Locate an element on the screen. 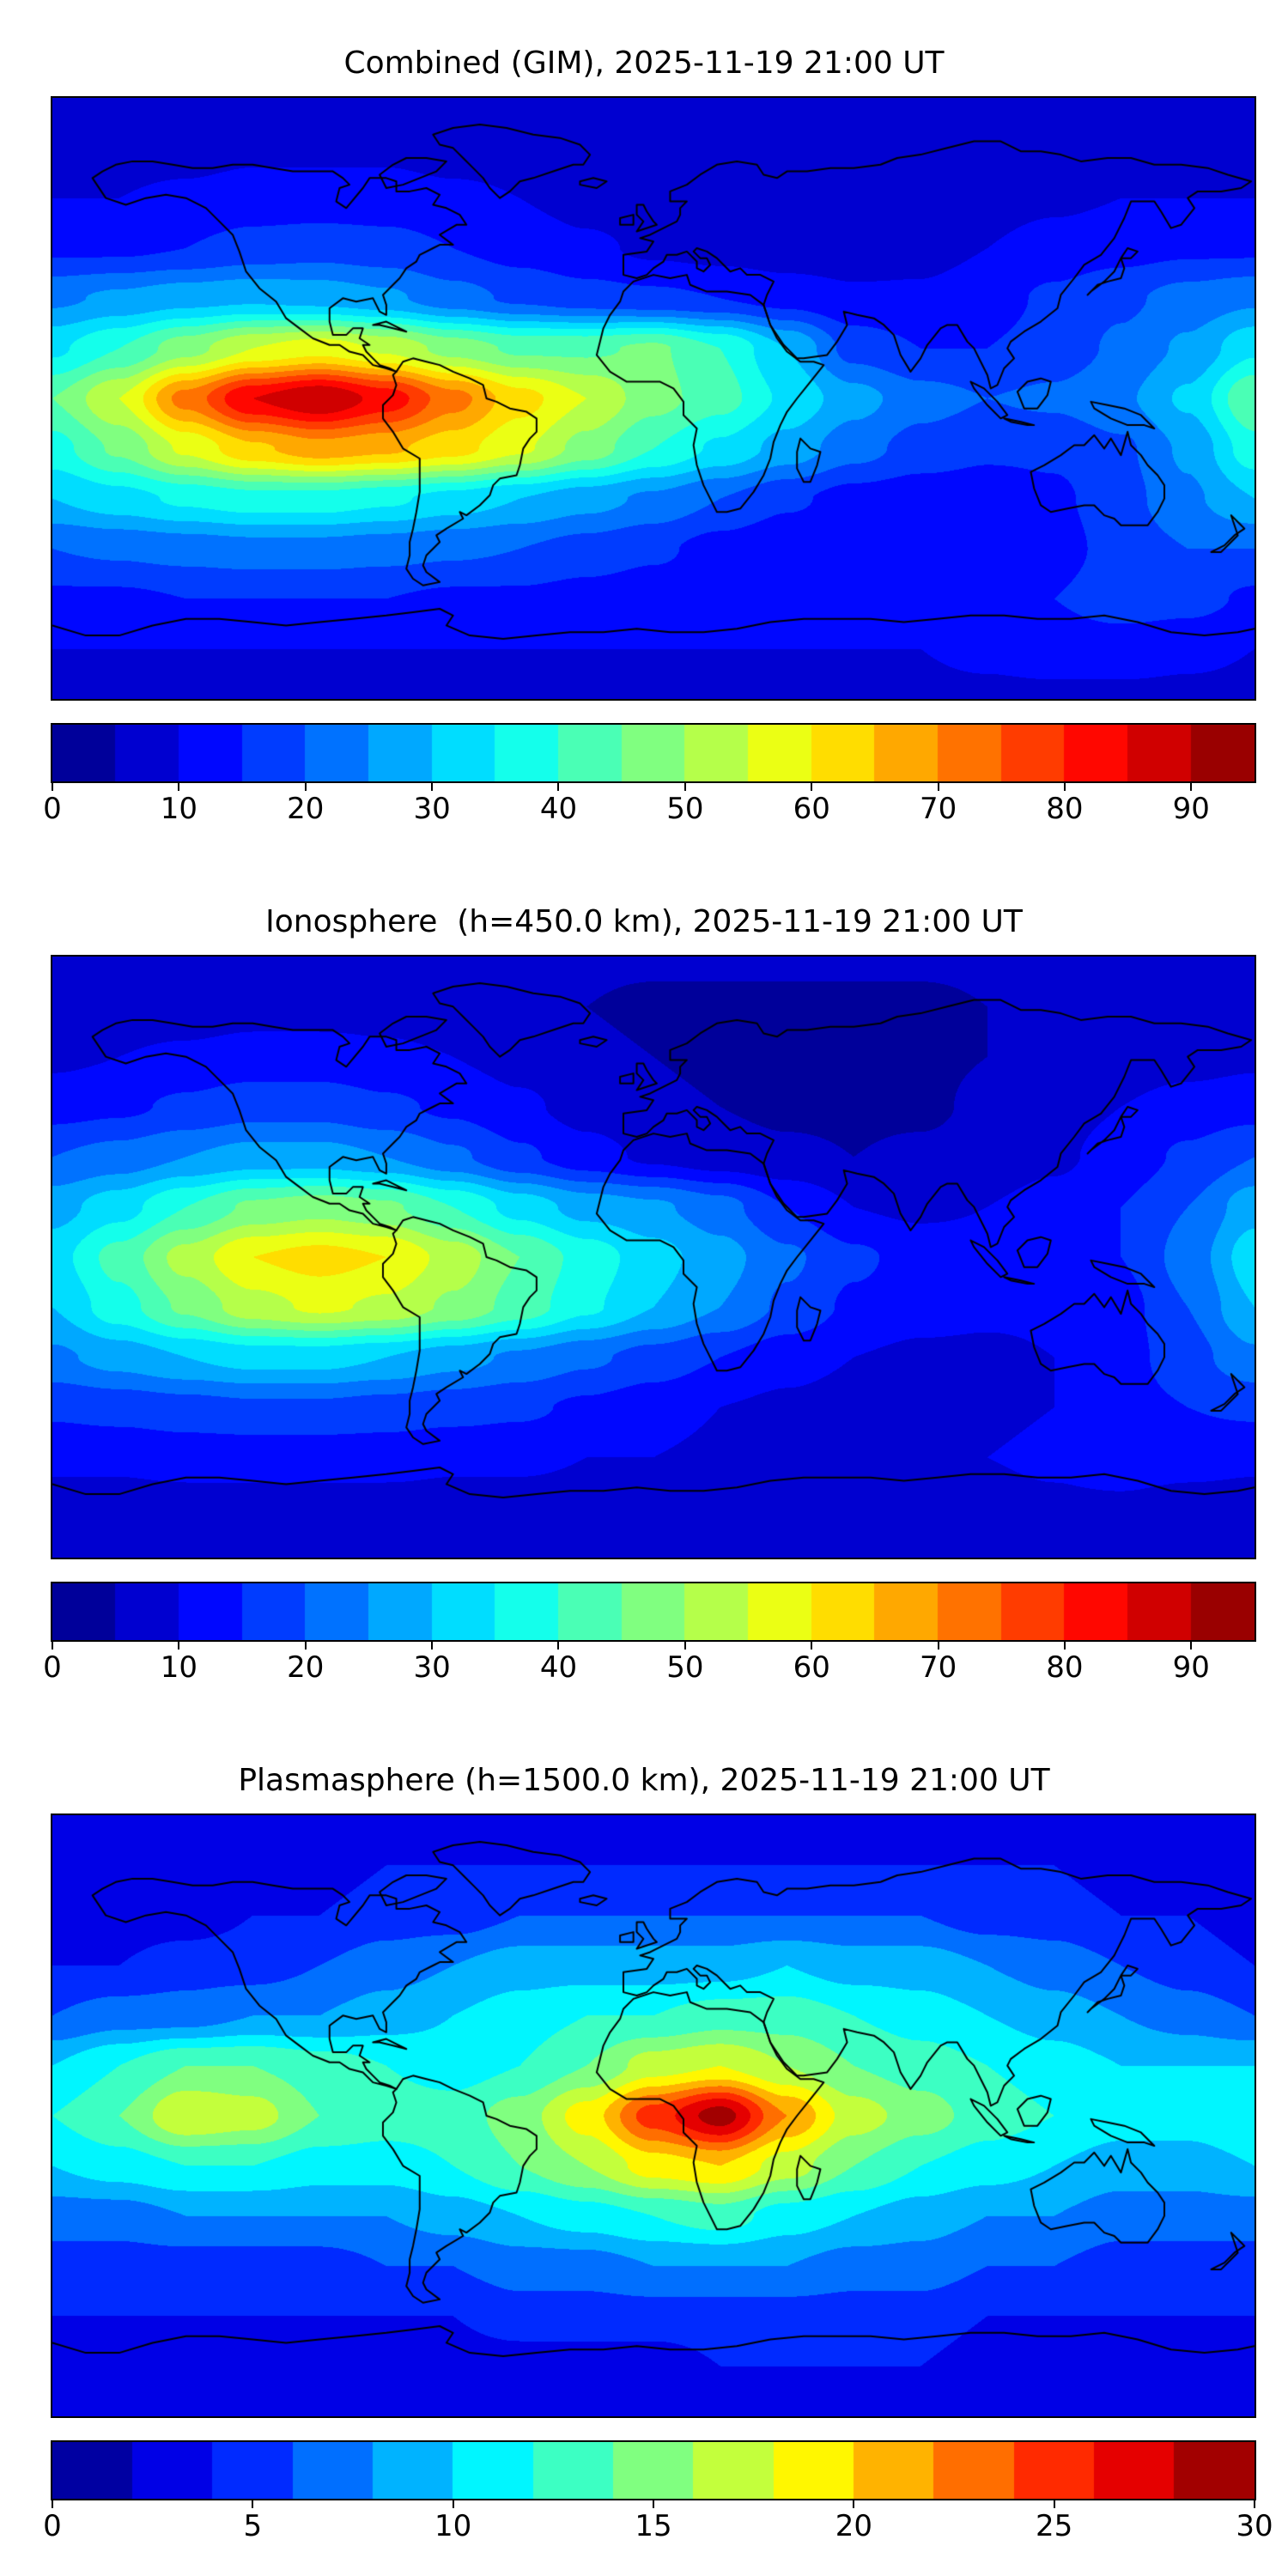  colorbar-ticks: 0 5 10 15 20 25 30 is located at coordinates (658, 2524).